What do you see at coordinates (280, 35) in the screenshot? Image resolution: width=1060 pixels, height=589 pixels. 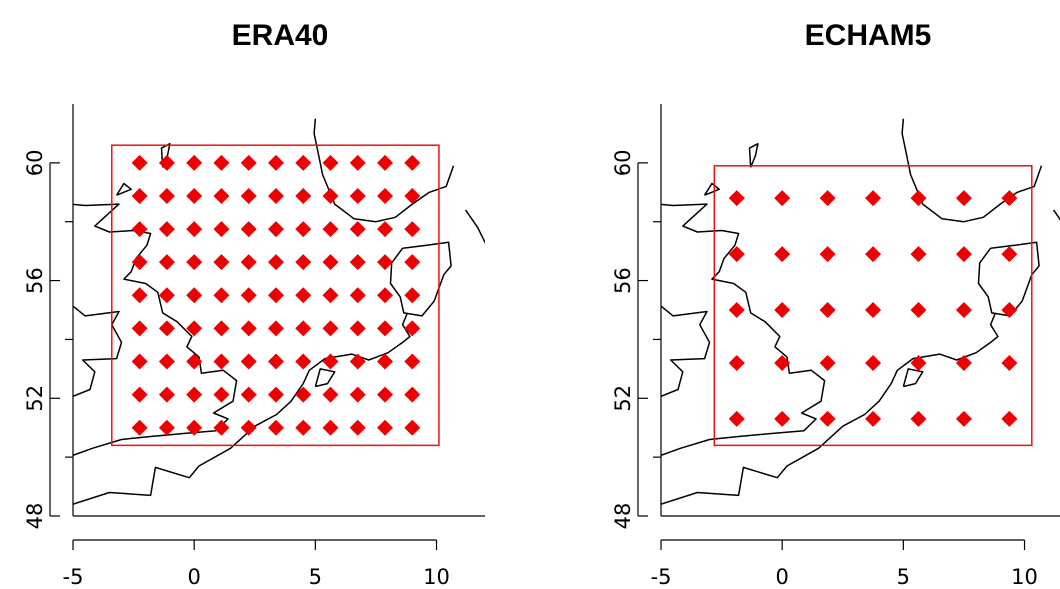 I see `chart-title: ERA40` at bounding box center [280, 35].